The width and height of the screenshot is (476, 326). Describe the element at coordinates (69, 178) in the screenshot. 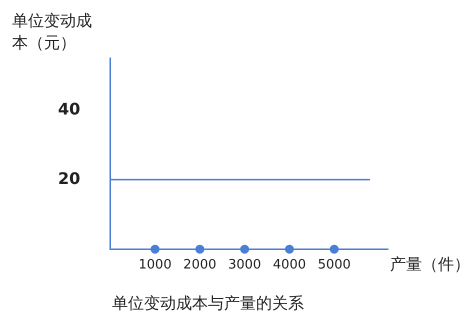

I see `y-tick-label: 20` at that location.